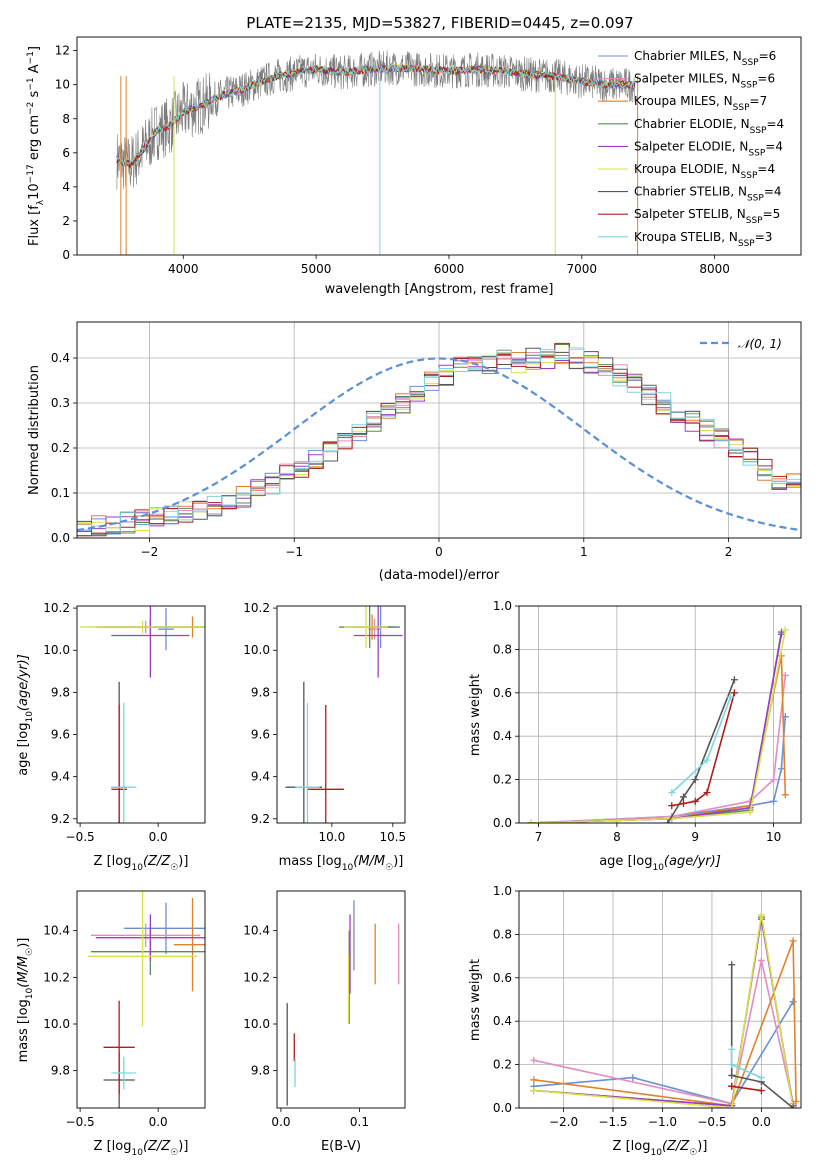  Describe the element at coordinates (34, 430) in the screenshot. I see `y-axis-label: Normed distribution` at that location.